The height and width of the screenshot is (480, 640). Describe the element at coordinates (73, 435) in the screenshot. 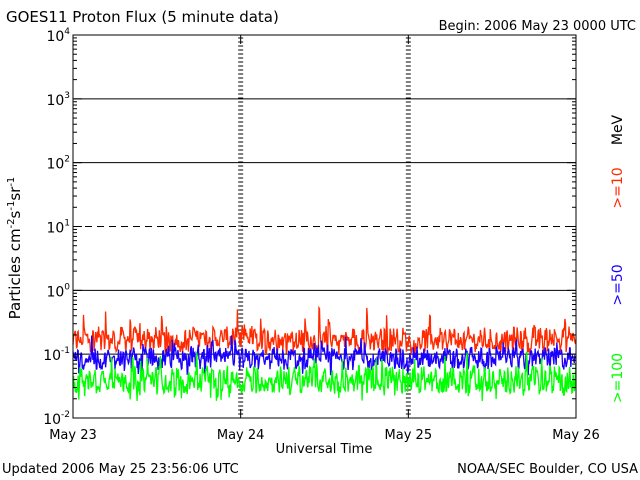

I see `x-tick-label: May 23` at that location.